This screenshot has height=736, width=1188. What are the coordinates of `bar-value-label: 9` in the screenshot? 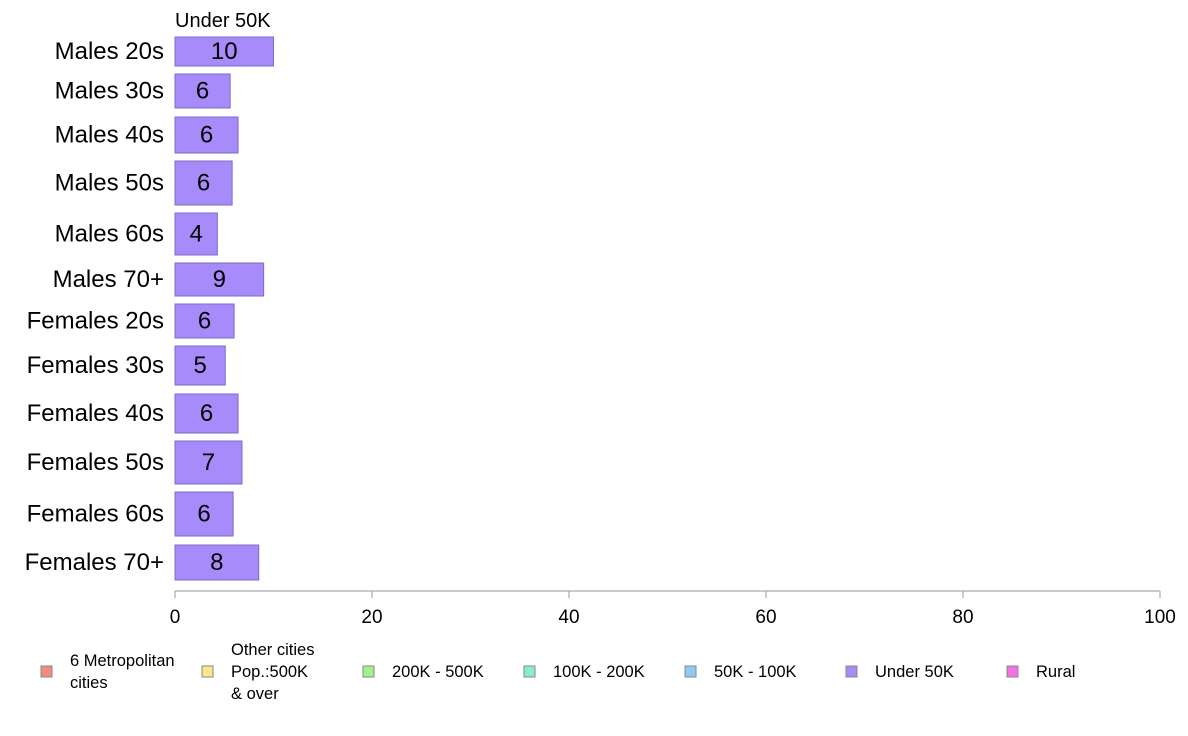 It's located at (219, 279).